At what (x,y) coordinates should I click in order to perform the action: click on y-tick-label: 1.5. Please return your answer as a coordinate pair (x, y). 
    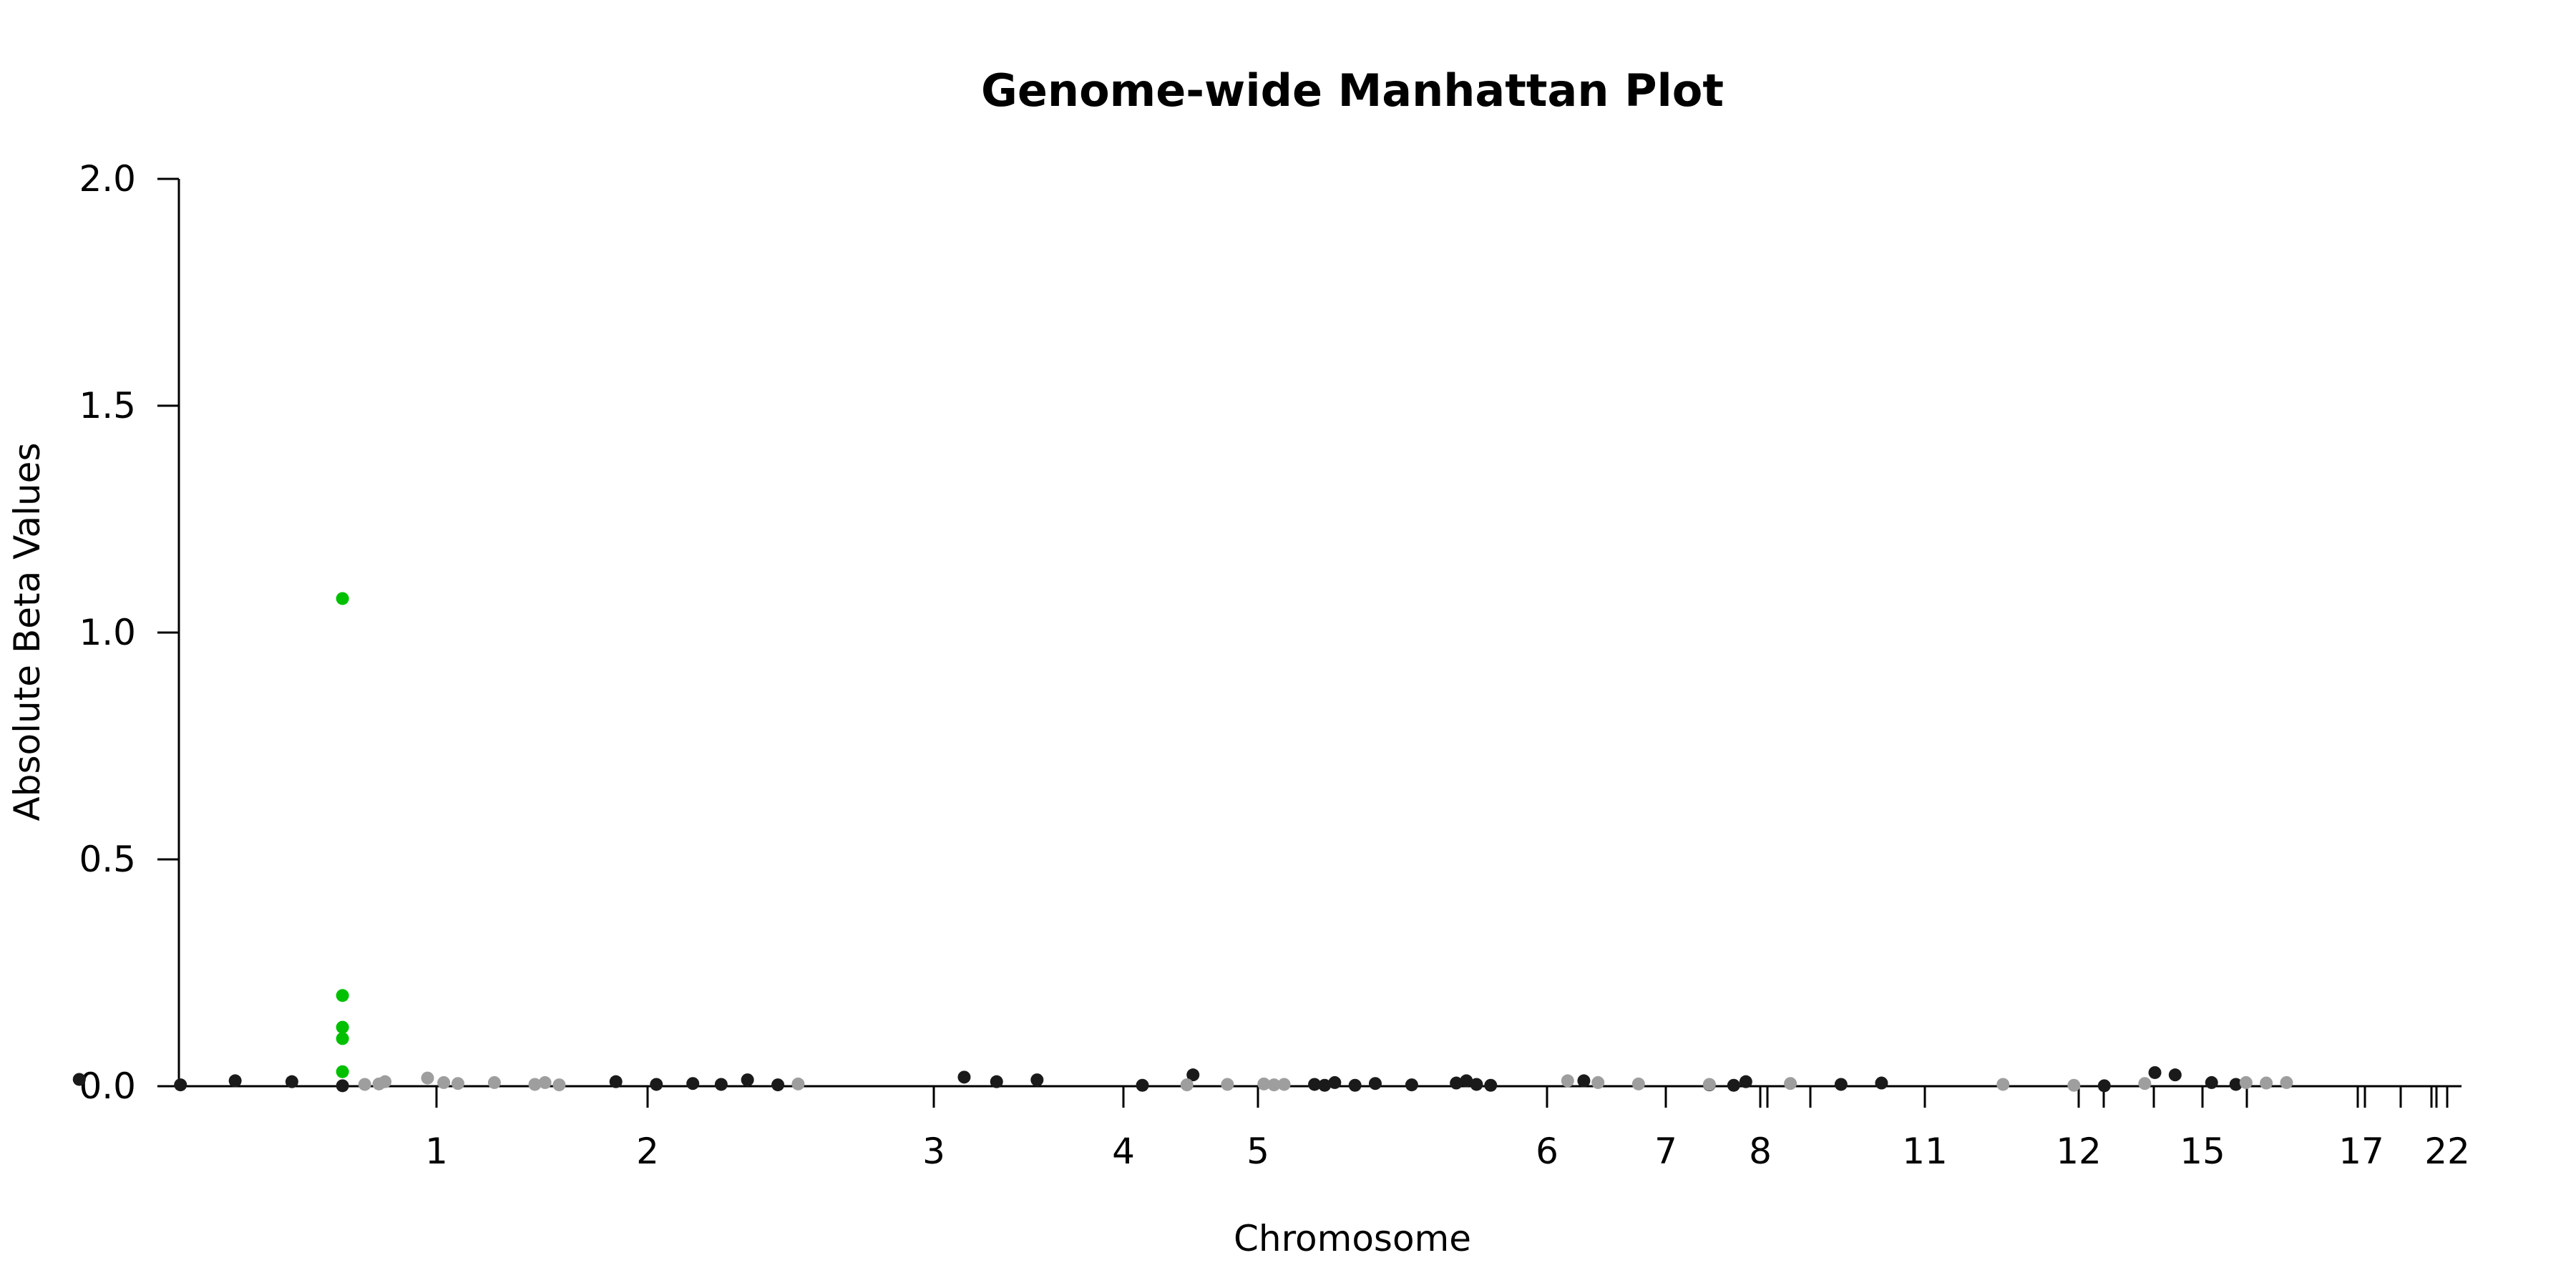
    Looking at the image, I should click on (107, 405).